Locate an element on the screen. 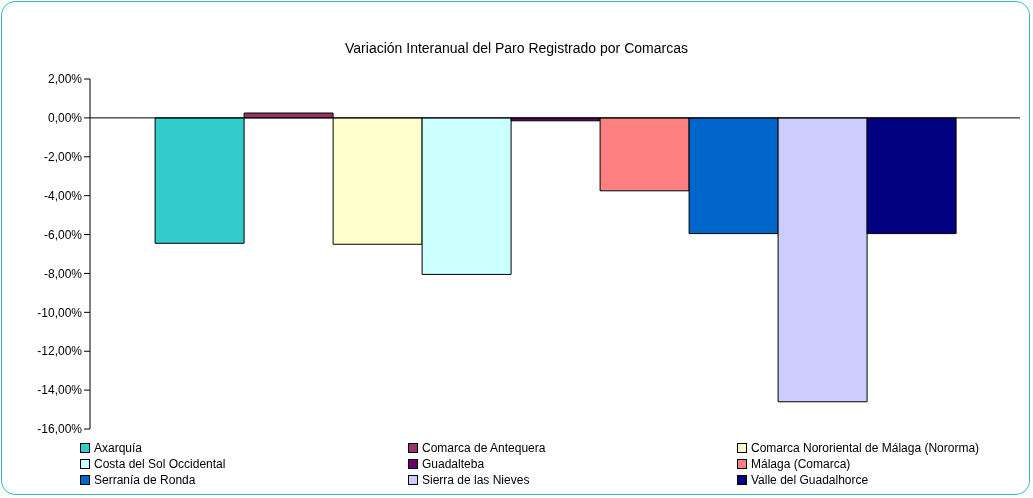  y-tick-label: -12,00% is located at coordinates (60, 351).